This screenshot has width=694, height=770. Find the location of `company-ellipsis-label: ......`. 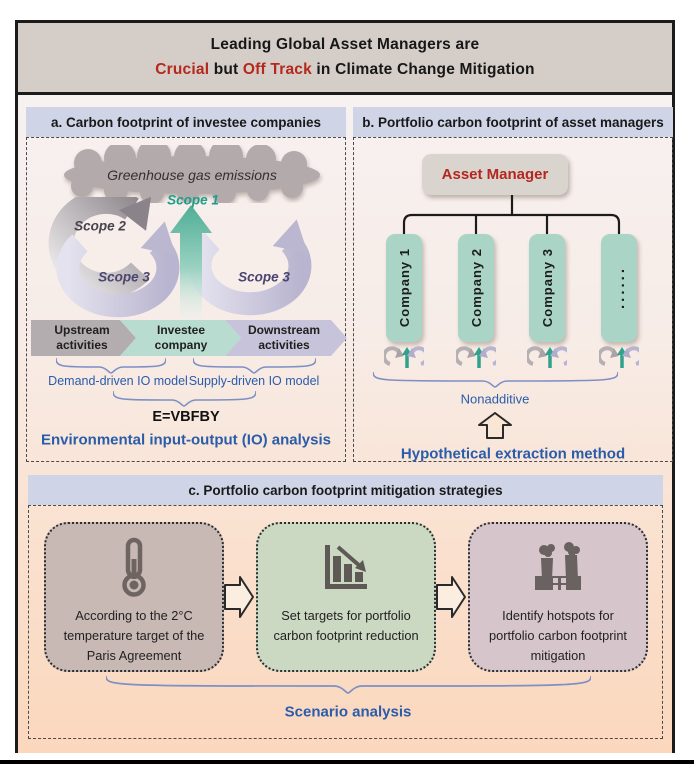

company-ellipsis-label: ...... is located at coordinates (619, 288).